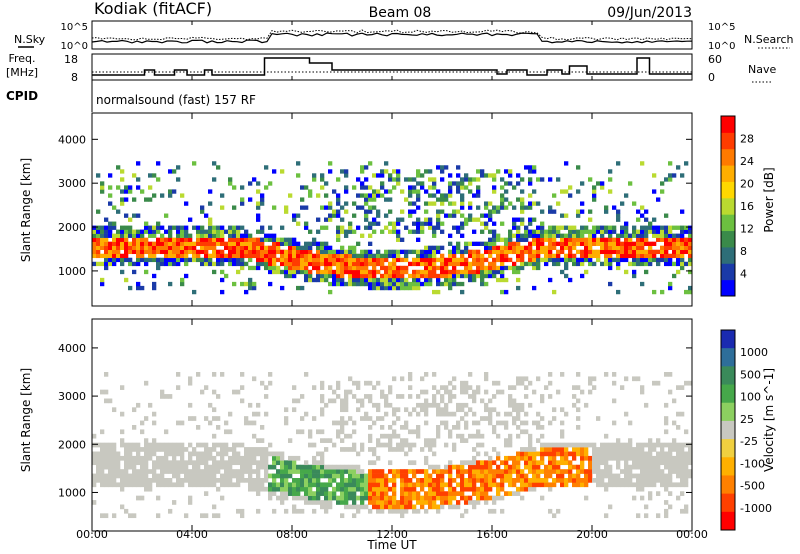 This screenshot has width=800, height=554. What do you see at coordinates (728, 521) in the screenshot?
I see `colorbar-swatch` at bounding box center [728, 521].